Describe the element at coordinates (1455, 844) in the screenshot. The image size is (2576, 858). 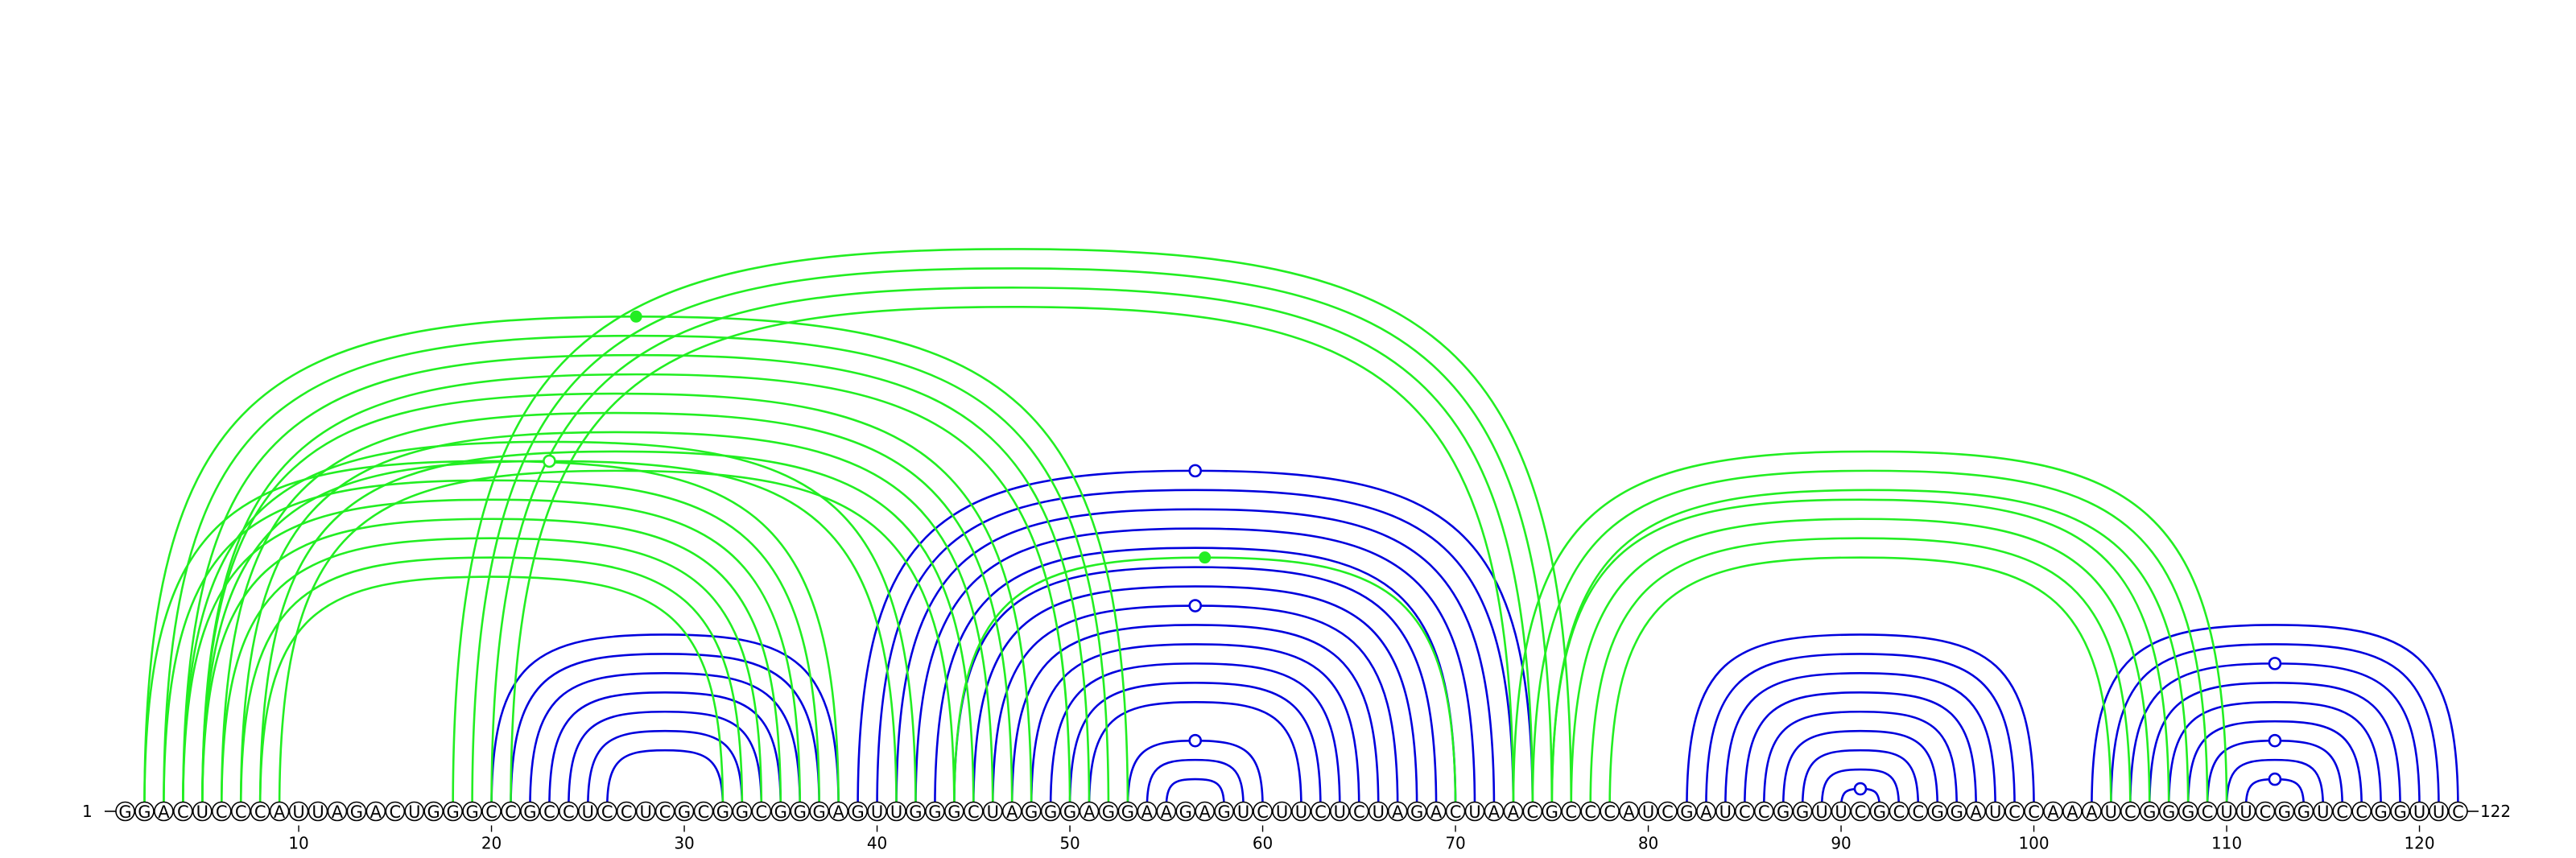
I see `tick-label: 70` at that location.